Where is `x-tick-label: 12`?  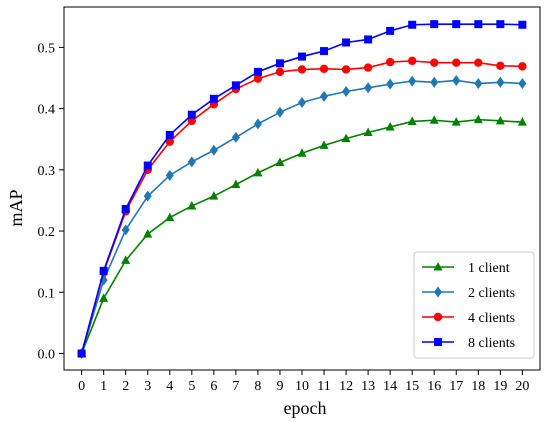 x-tick-label: 12 is located at coordinates (346, 386).